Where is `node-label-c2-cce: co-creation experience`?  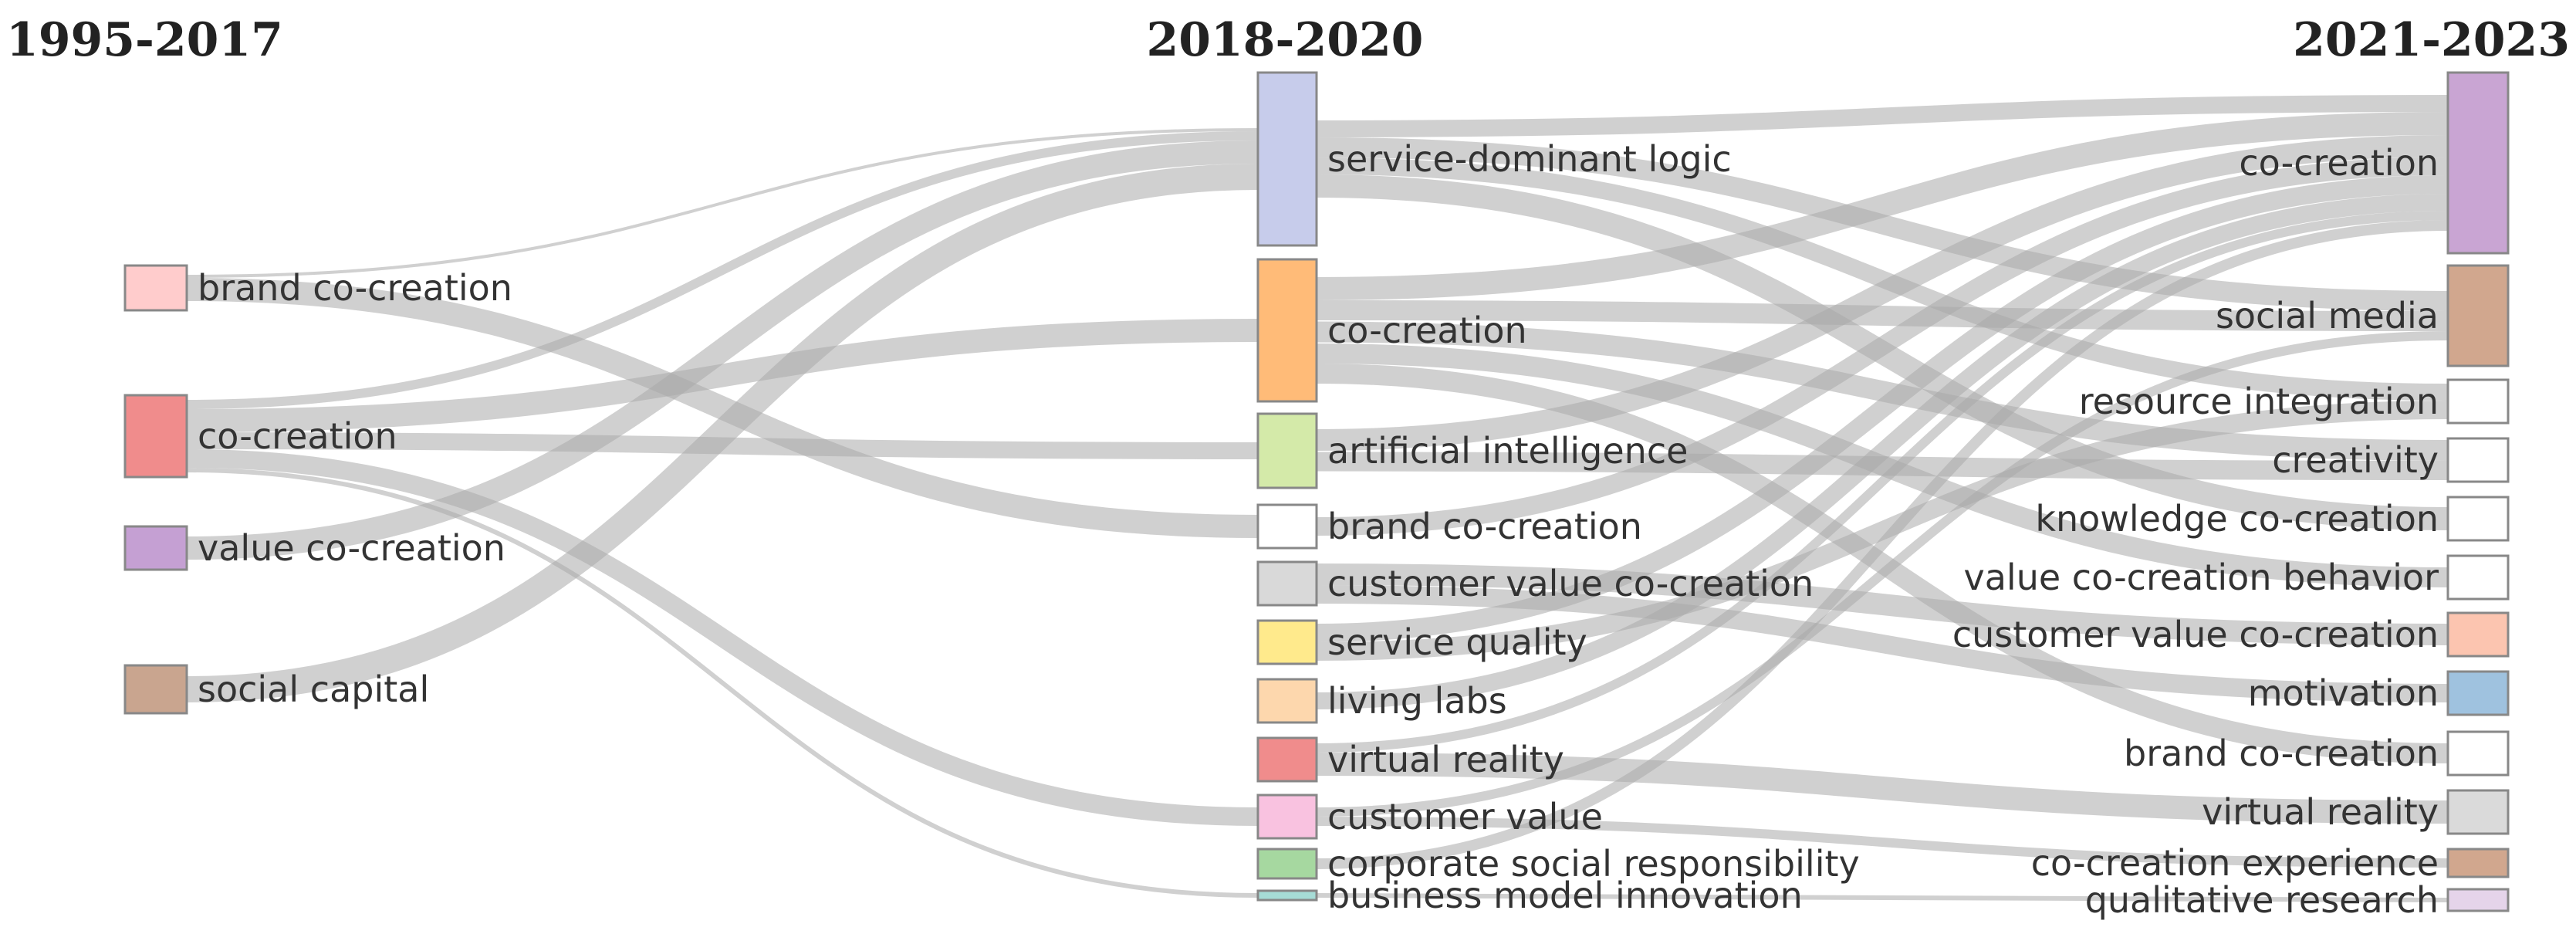
node-label-c2-cce: co-creation experience is located at coordinates (2235, 863).